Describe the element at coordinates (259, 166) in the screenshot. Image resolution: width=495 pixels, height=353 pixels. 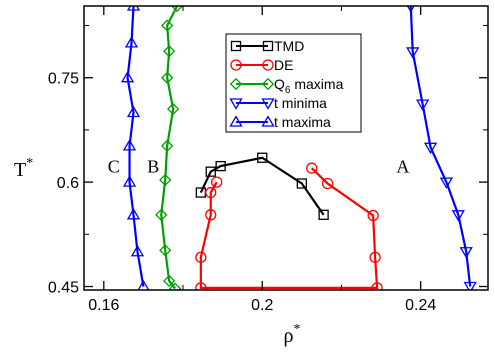
I see `annotation-layer: A B C` at that location.